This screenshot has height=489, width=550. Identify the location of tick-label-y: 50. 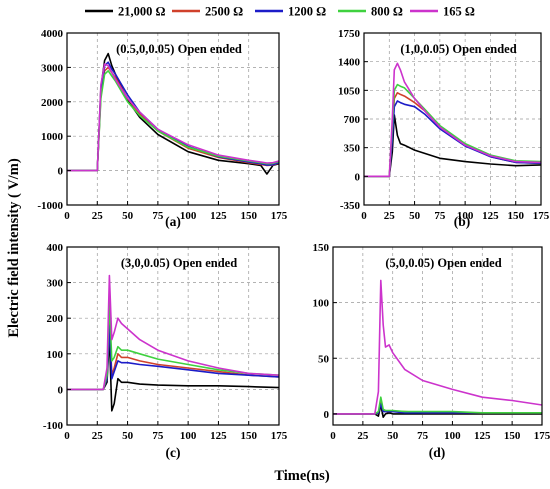
(324, 359).